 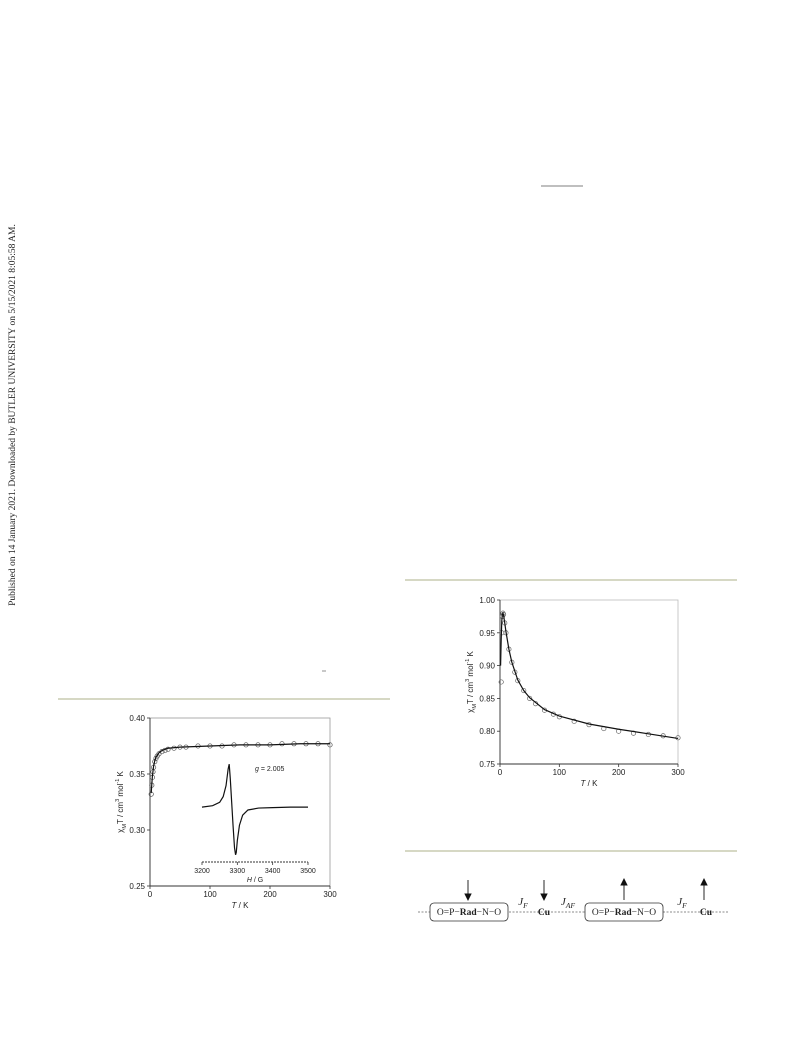 I want to click on y-tick-label: 0.80, so click(x=487, y=731).